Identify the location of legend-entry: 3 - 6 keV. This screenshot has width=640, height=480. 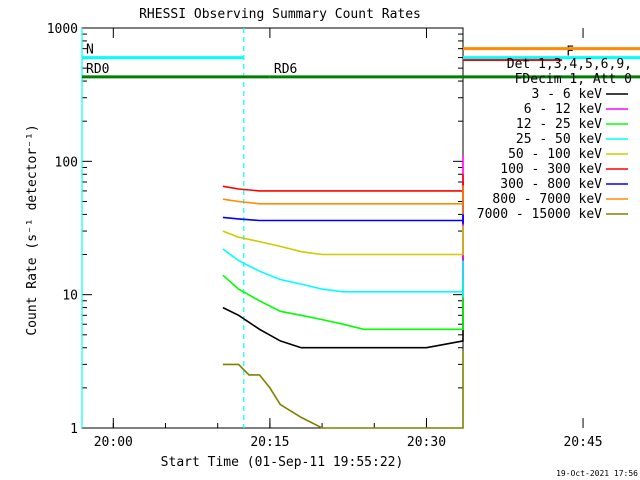
(567, 94).